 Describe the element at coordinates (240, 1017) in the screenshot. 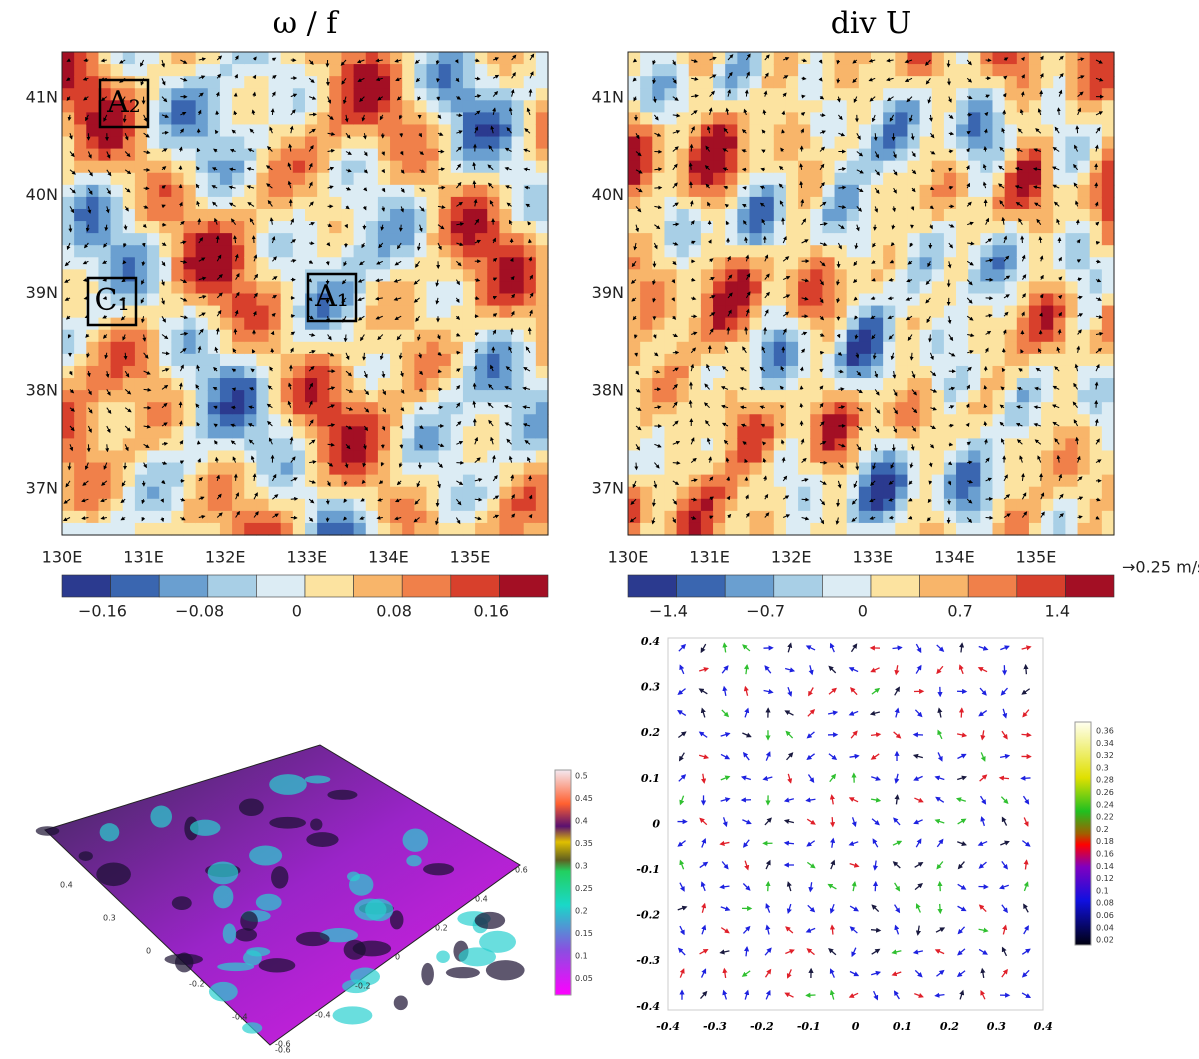

I see `axis-label: -0.4` at that location.